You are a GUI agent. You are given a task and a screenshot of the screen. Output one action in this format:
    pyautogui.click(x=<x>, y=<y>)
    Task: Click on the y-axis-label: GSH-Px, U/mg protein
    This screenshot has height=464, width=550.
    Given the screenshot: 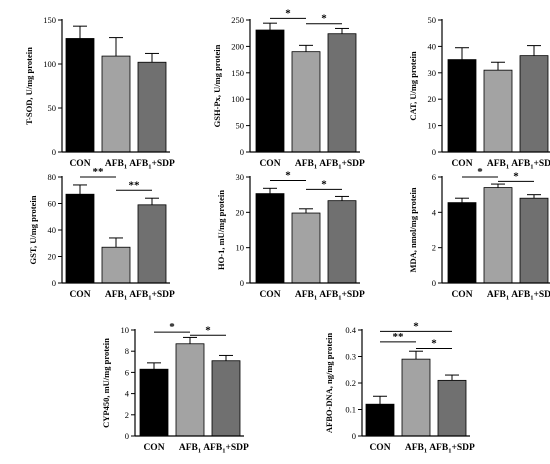 What is the action you would take?
    pyautogui.click(x=217, y=85)
    